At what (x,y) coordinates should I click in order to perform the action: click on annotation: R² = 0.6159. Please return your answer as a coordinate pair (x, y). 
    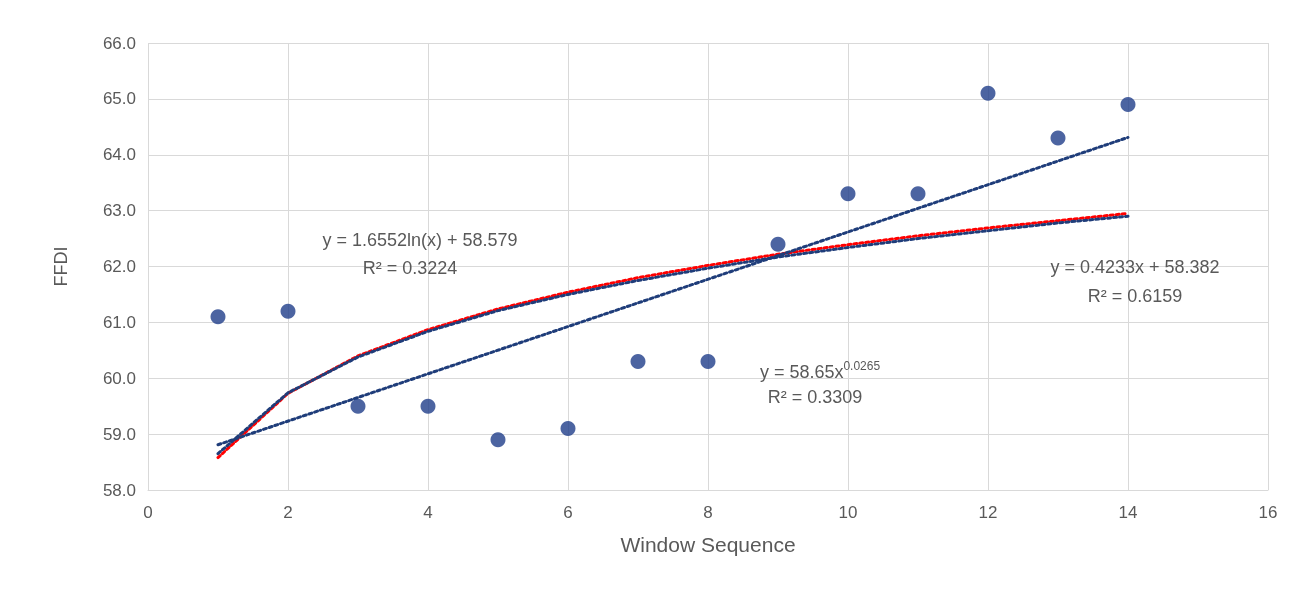
    Looking at the image, I should click on (1135, 296).